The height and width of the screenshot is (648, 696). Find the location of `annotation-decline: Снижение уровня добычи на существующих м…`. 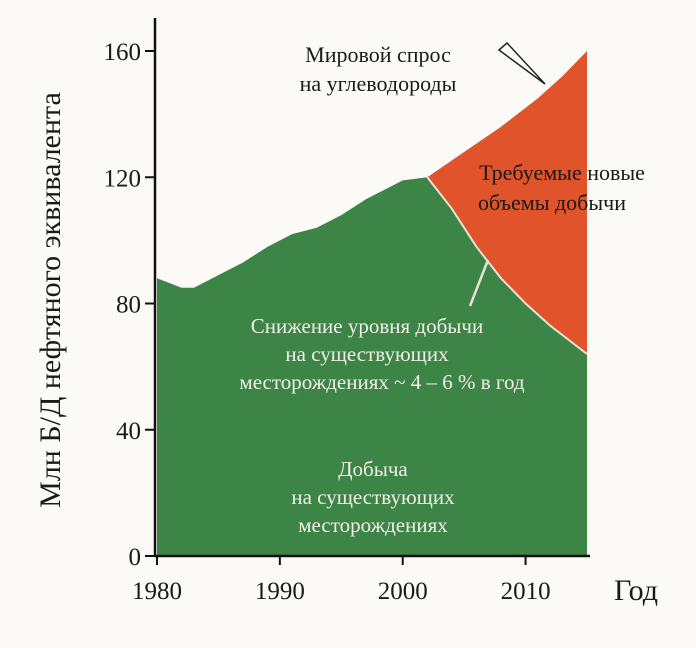

annotation-decline: Снижение уровня добычи на существующих м… is located at coordinates (382, 326).